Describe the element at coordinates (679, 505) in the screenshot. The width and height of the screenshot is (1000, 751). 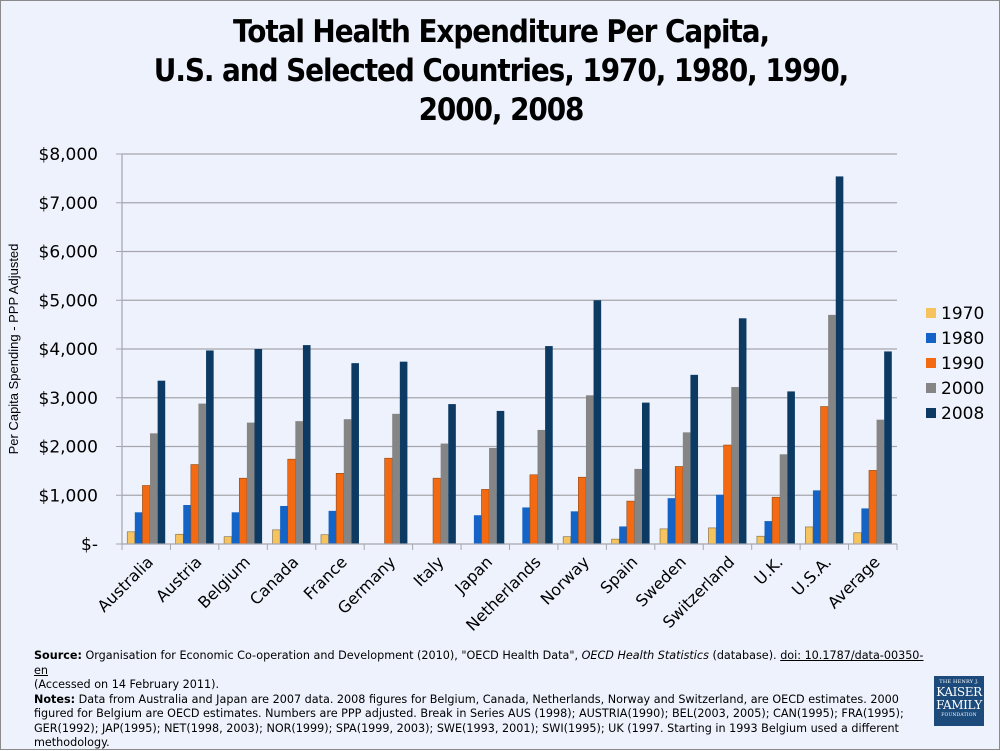
I see `bar-sweden-1990` at that location.